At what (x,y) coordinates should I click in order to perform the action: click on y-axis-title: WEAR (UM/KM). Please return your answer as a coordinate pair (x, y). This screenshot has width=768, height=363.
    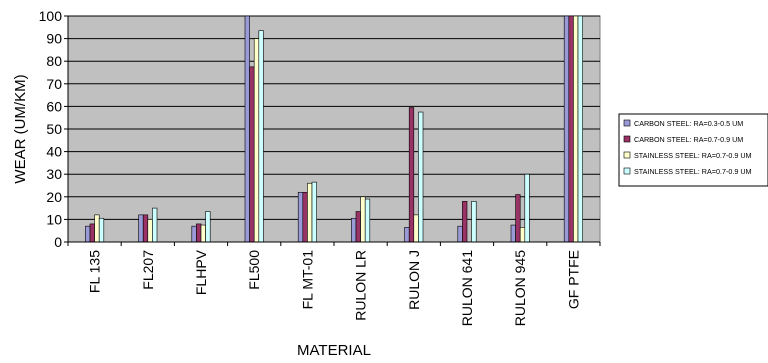
    Looking at the image, I should click on (20, 128).